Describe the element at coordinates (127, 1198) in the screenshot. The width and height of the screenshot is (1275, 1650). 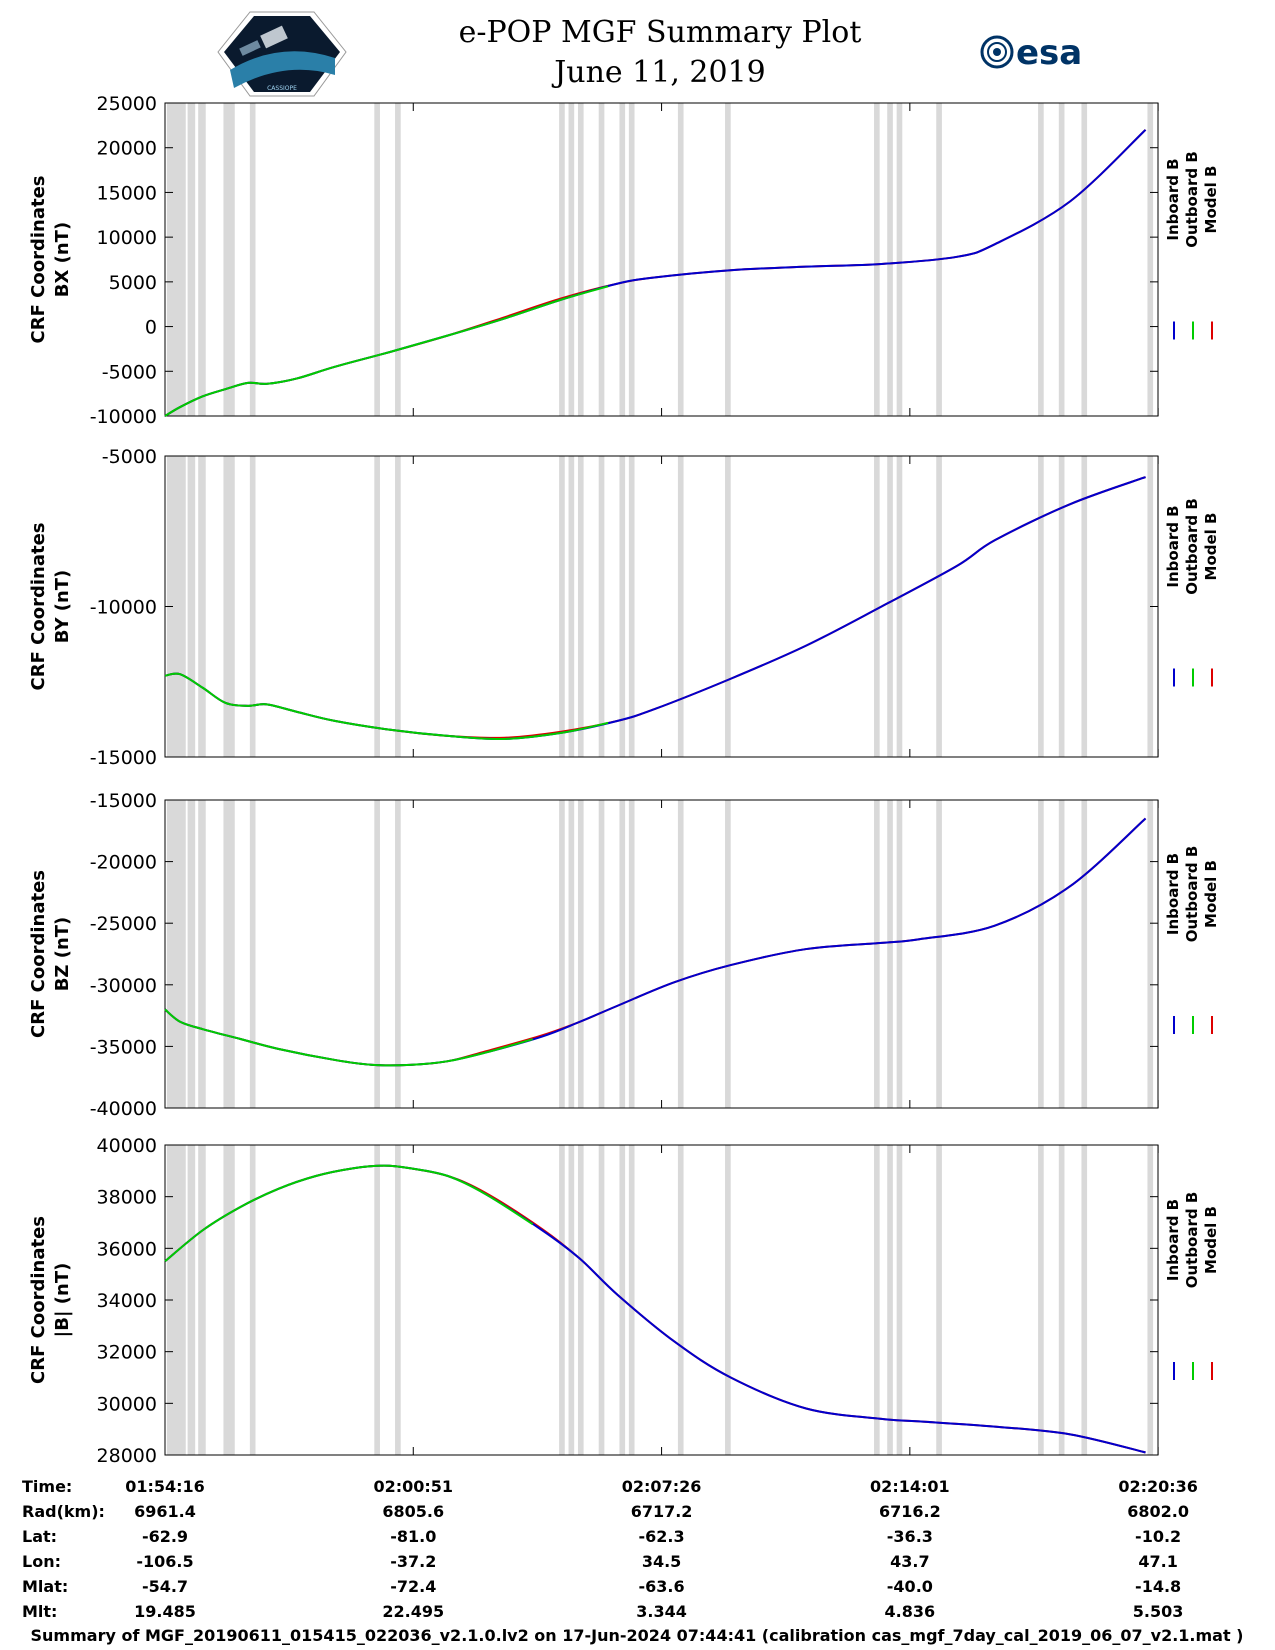
I see `y-tick-label: 38000` at that location.